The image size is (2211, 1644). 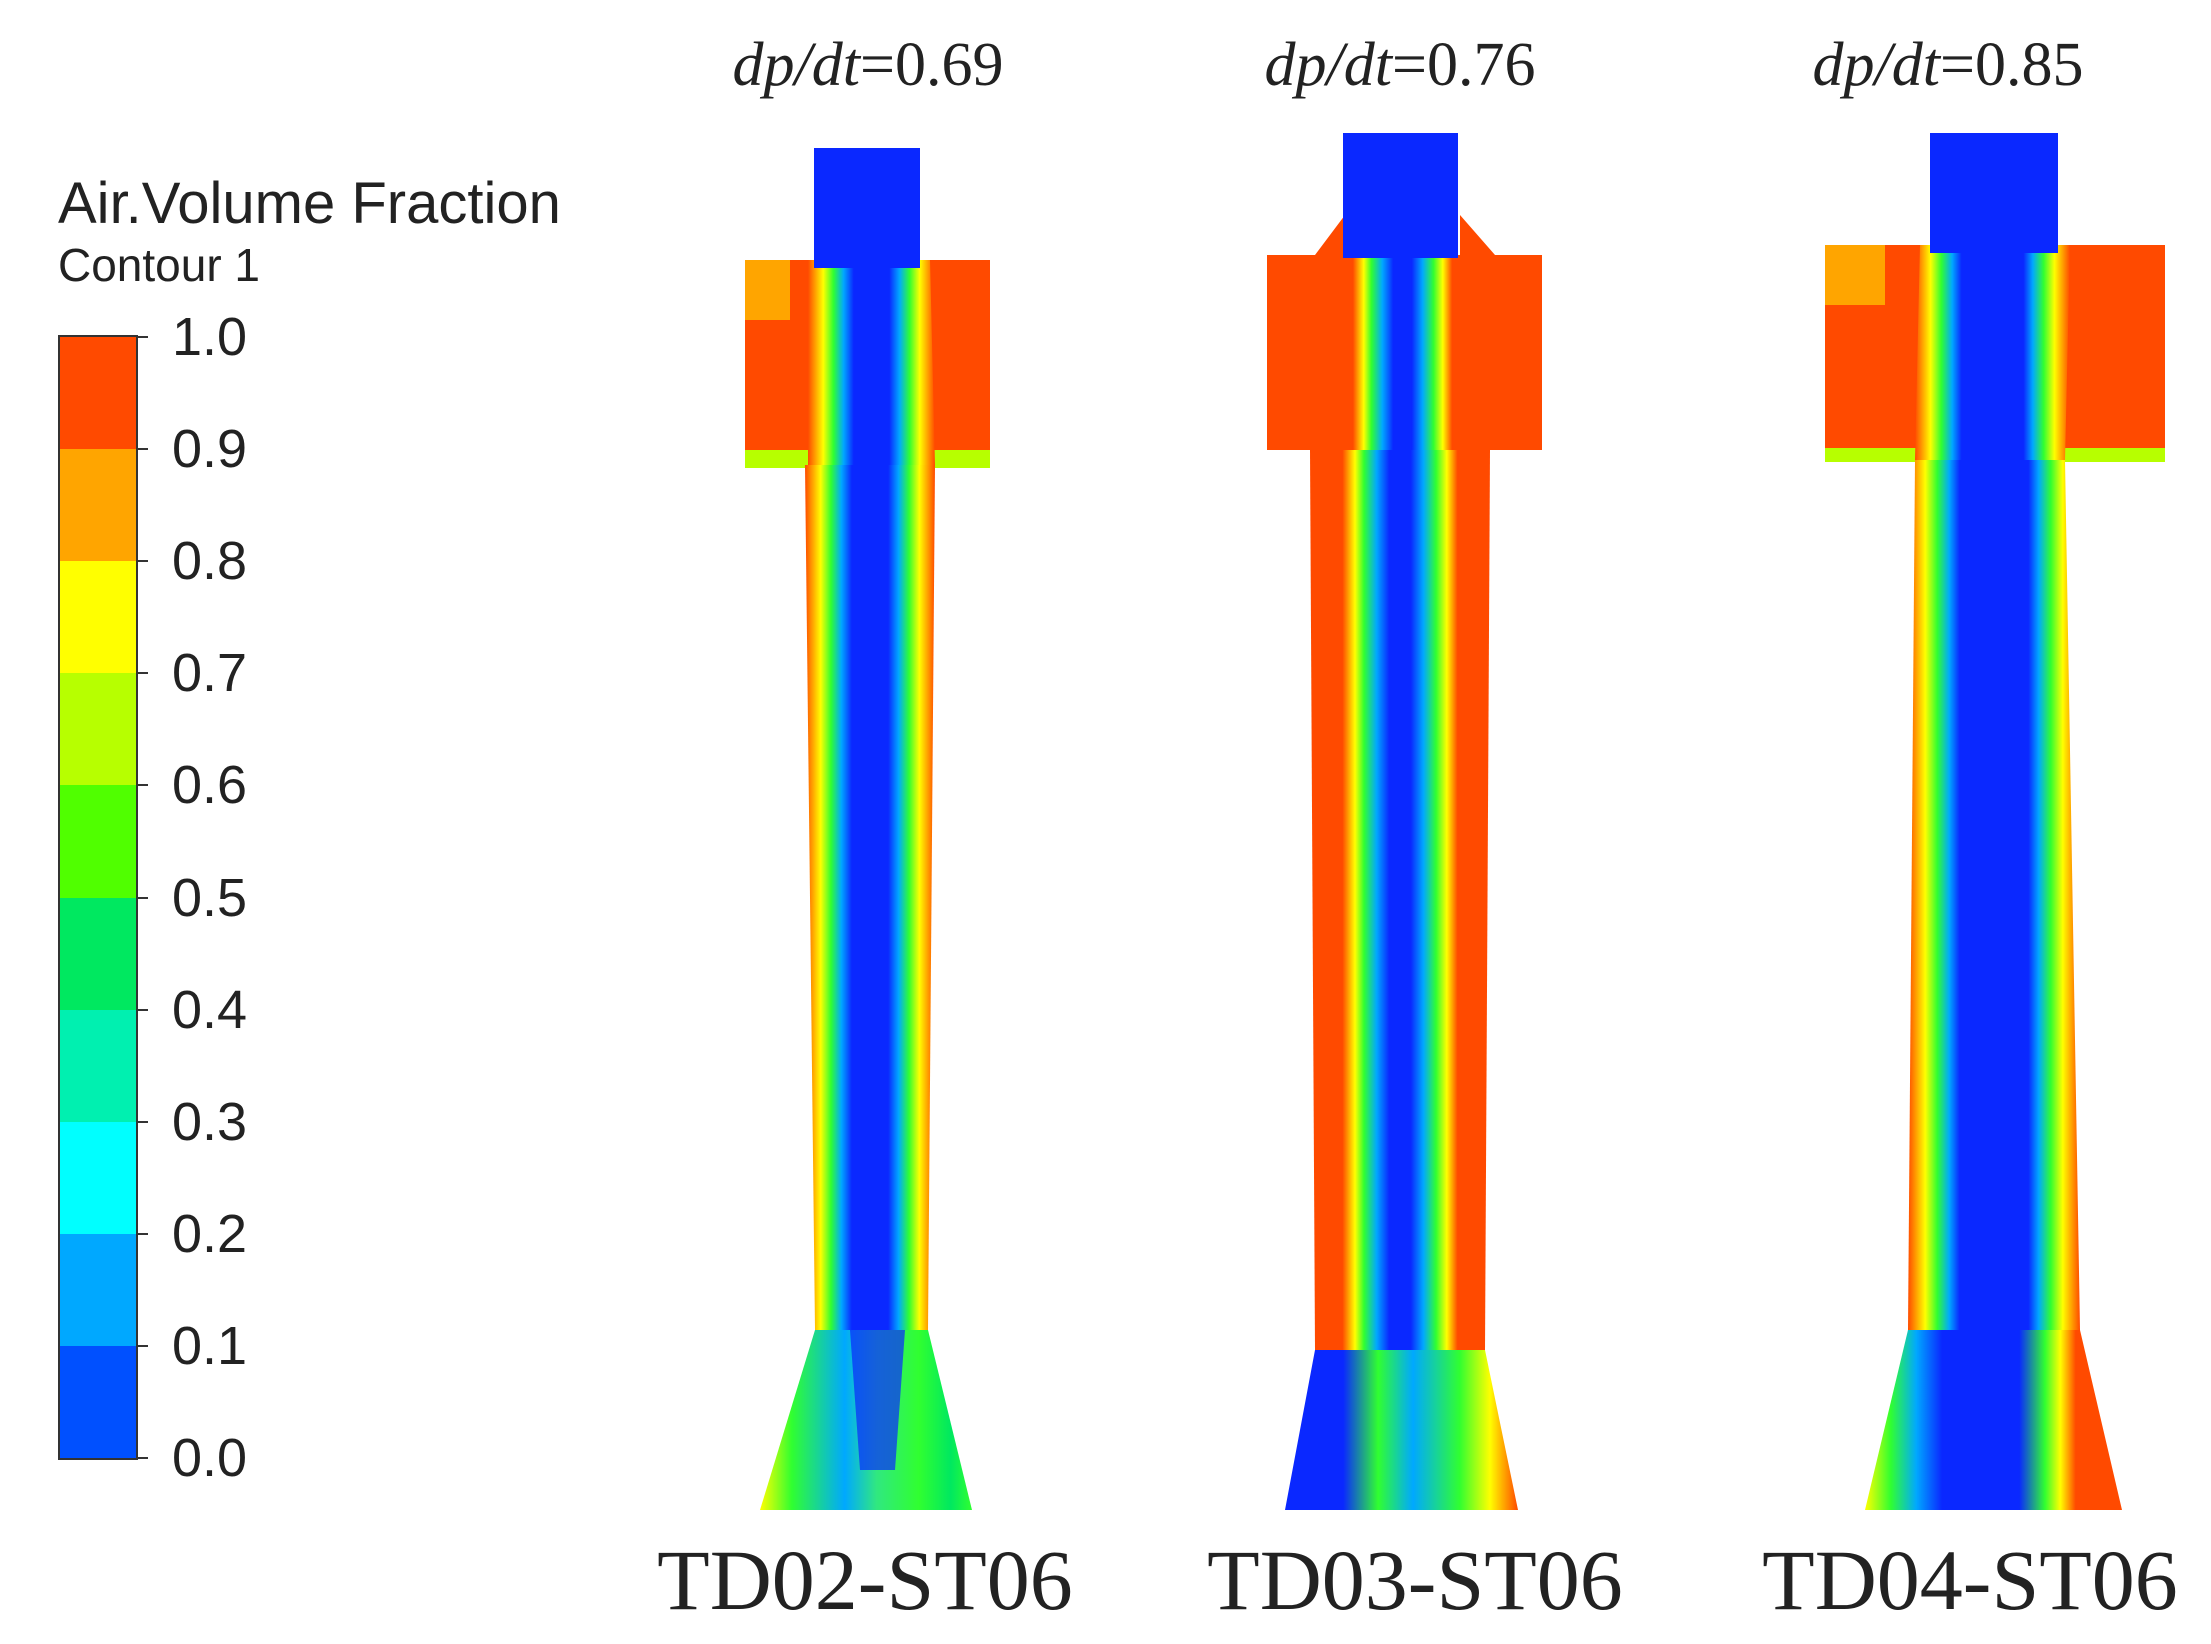 I want to click on rate-label-td02: dp/dt=0.69, so click(x=868, y=65).